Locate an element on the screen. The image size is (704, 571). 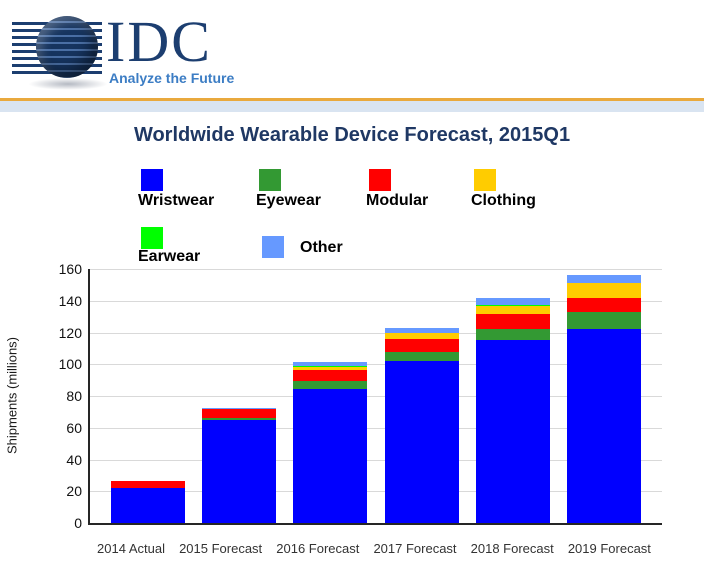
y-tick-label: 20 is located at coordinates (74, 491).